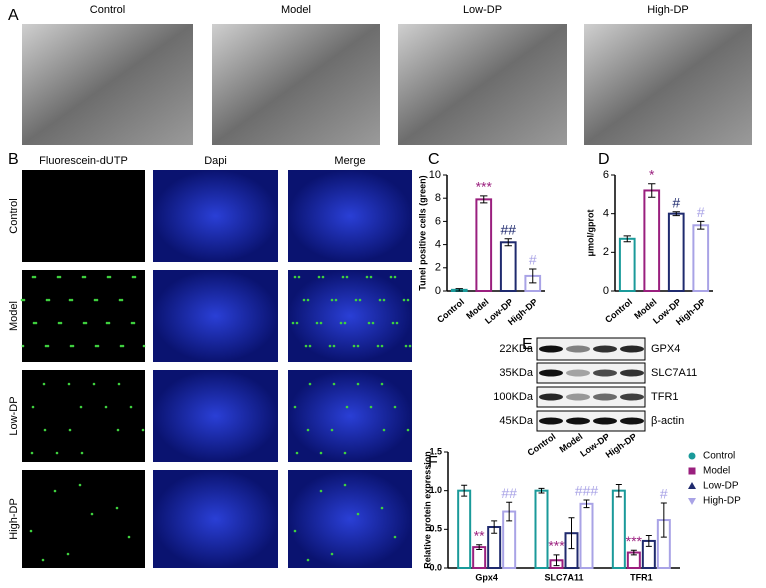 The image size is (766, 588). I want to click on protein-label: β-actin, so click(667, 421).